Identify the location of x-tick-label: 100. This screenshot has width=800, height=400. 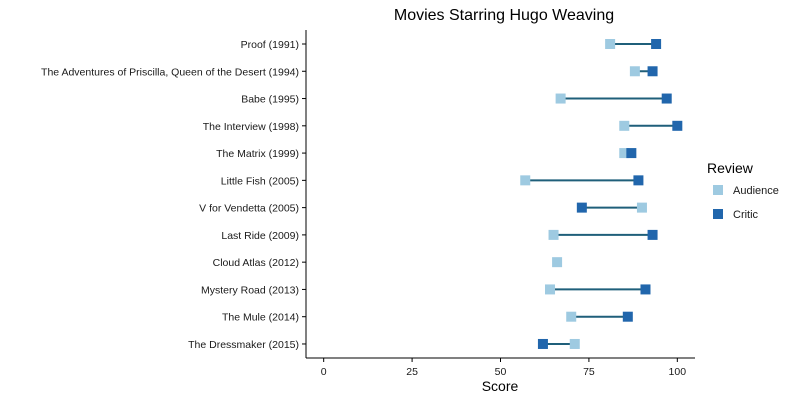
(678, 372).